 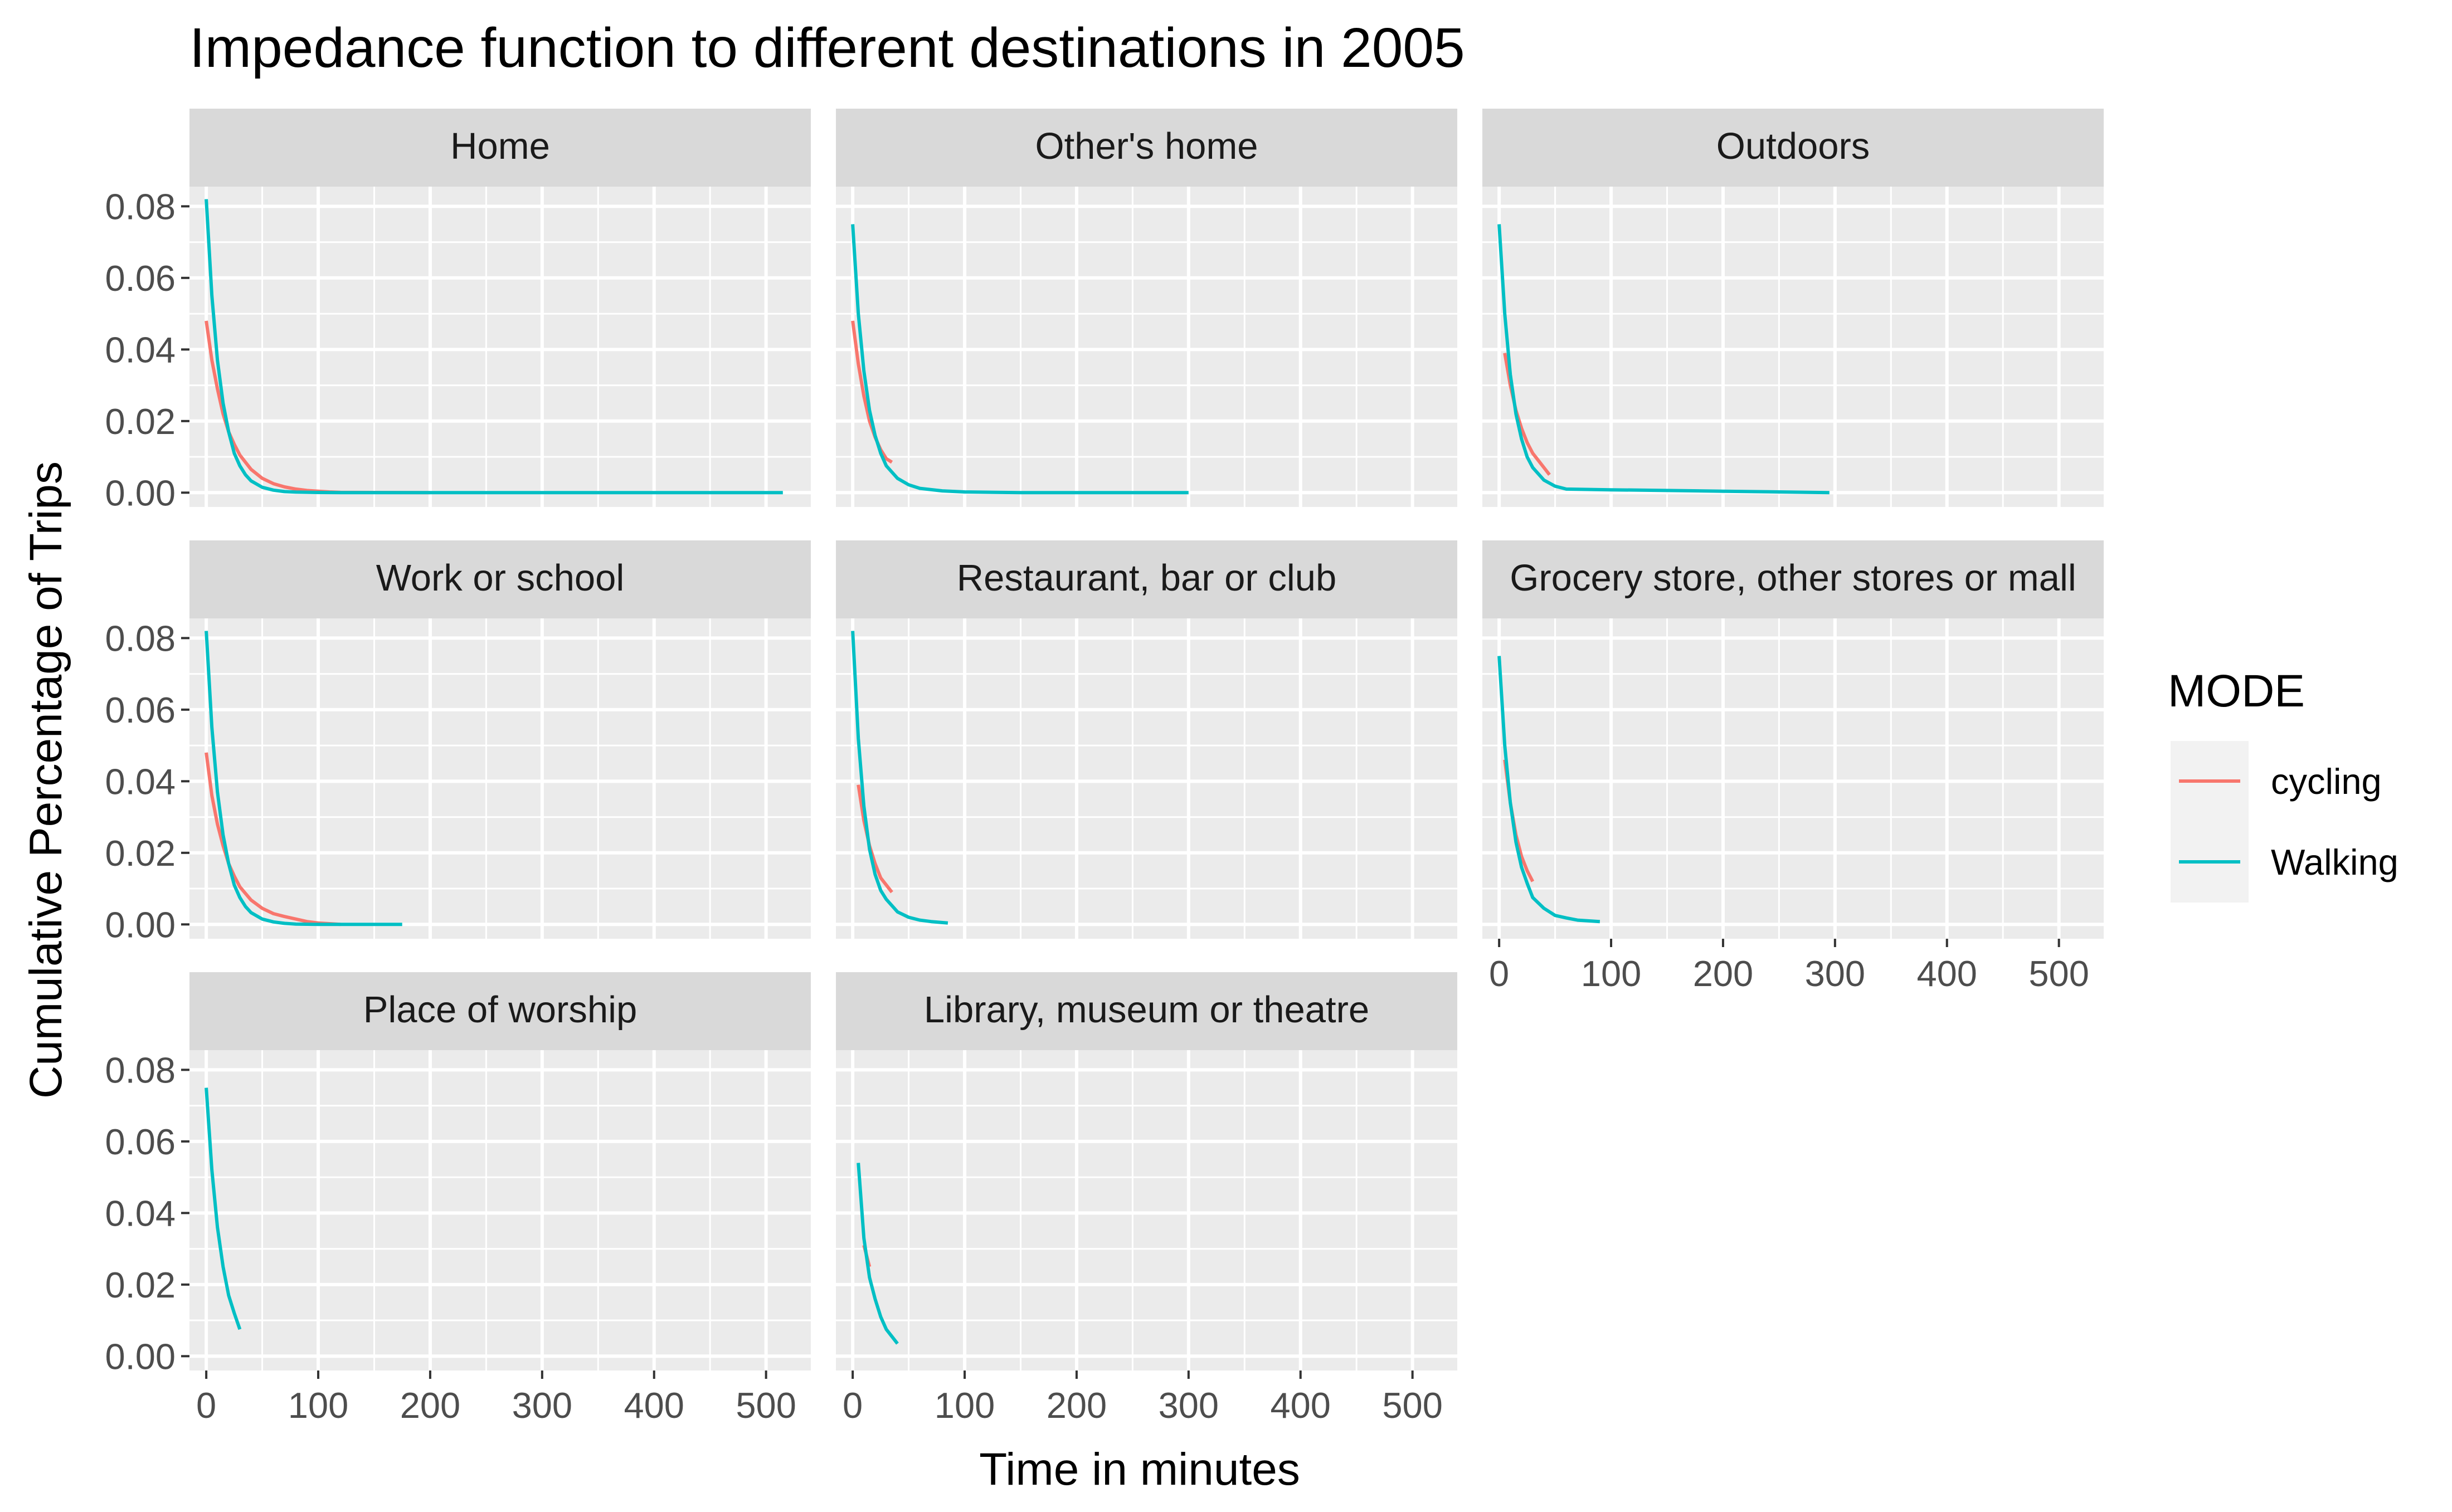 I want to click on legend-entry-cycling: cycling, so click(x=2280, y=781).